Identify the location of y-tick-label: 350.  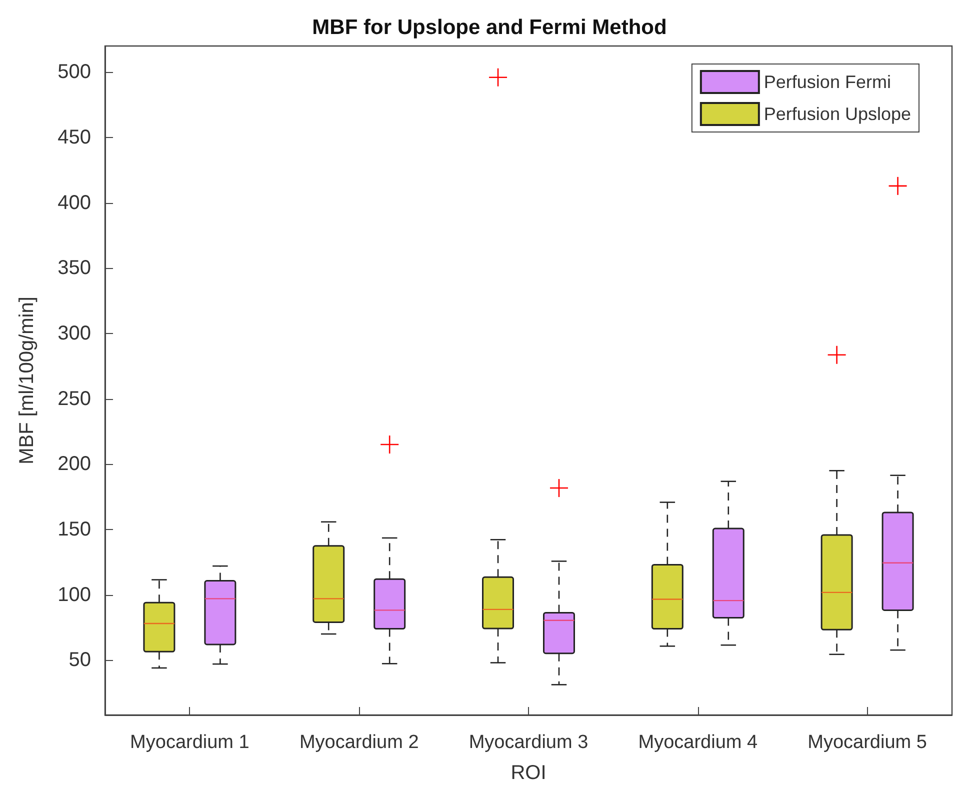
(74, 268).